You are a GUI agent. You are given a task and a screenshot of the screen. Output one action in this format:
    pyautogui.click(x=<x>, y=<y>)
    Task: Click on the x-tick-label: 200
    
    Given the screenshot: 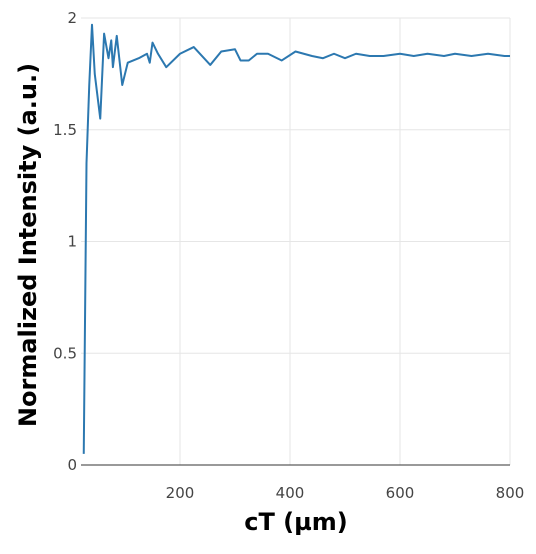 What is the action you would take?
    pyautogui.click(x=180, y=493)
    